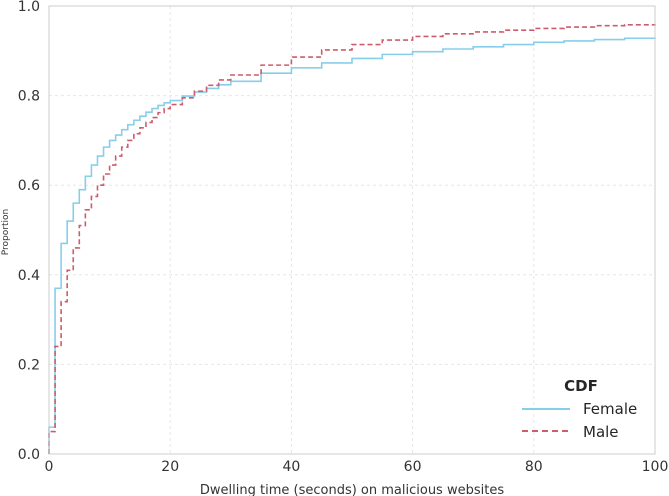 The width and height of the screenshot is (669, 496). What do you see at coordinates (29, 276) in the screenshot?
I see `y-tick-label: 0.4` at bounding box center [29, 276].